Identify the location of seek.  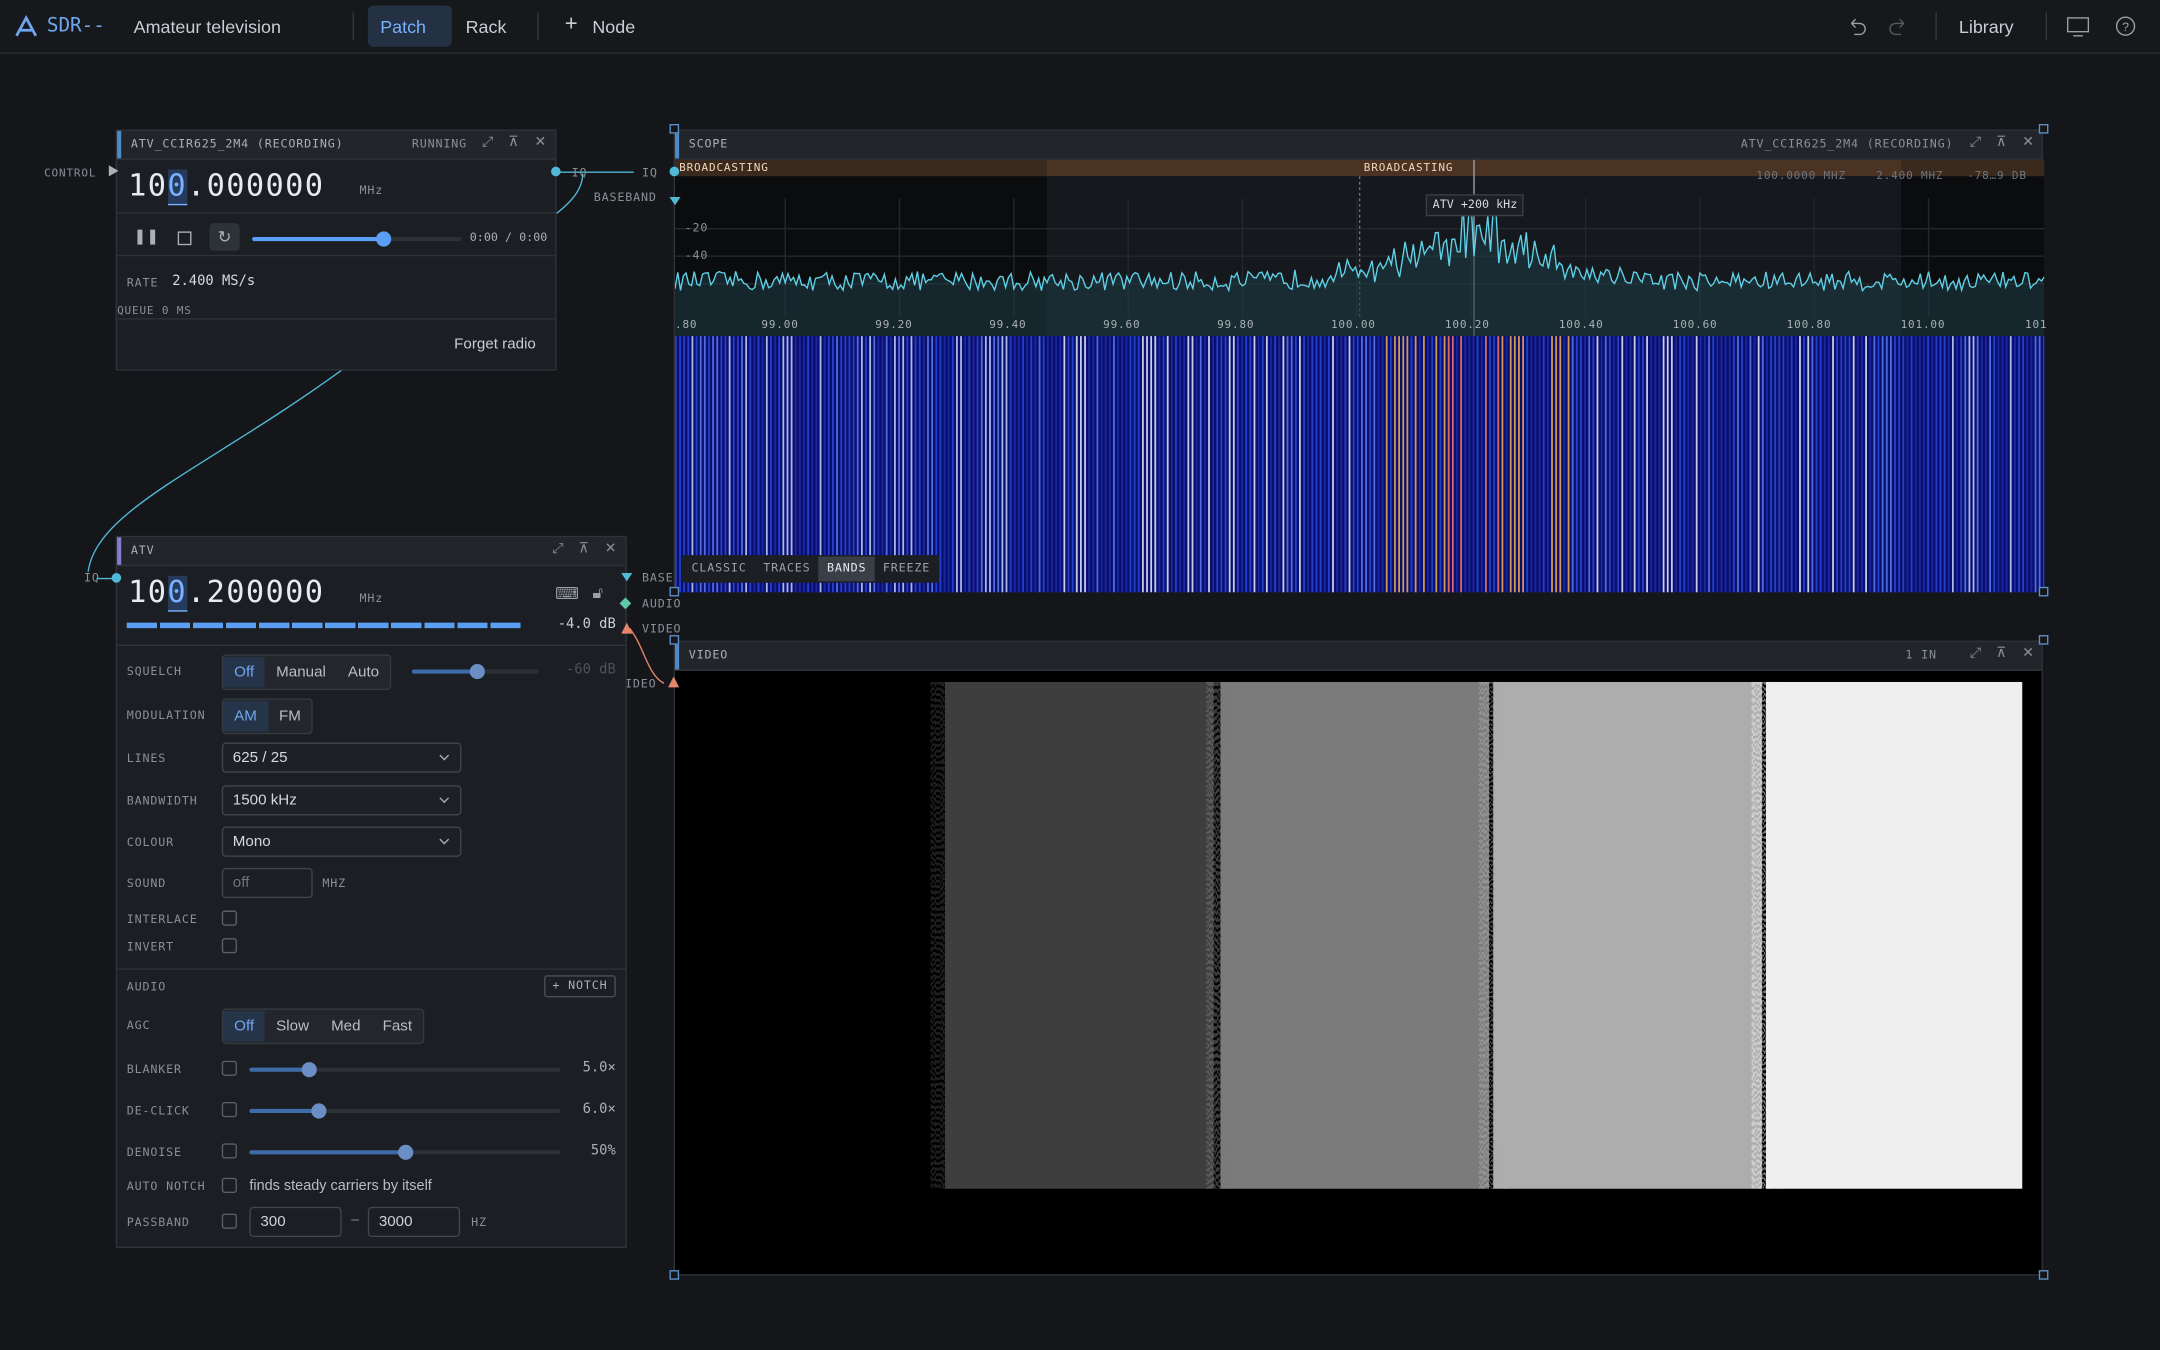
(357, 239).